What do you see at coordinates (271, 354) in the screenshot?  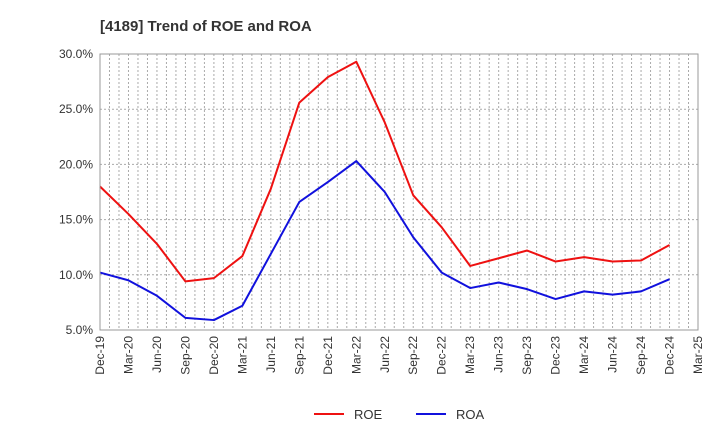 I see `x-tick-label: Jun-21` at bounding box center [271, 354].